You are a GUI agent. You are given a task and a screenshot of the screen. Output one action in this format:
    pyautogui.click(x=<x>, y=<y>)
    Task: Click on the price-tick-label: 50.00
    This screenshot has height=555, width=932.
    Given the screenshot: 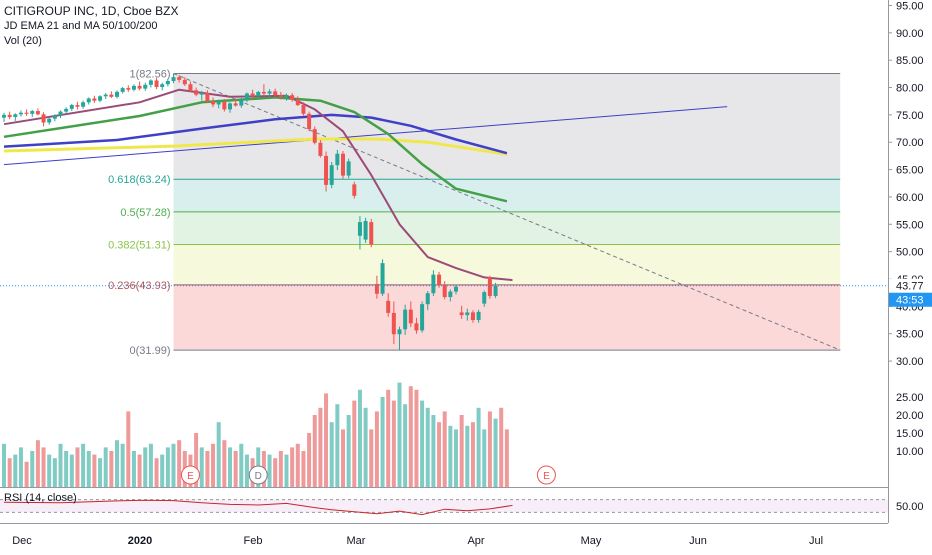 What is the action you would take?
    pyautogui.click(x=910, y=253)
    